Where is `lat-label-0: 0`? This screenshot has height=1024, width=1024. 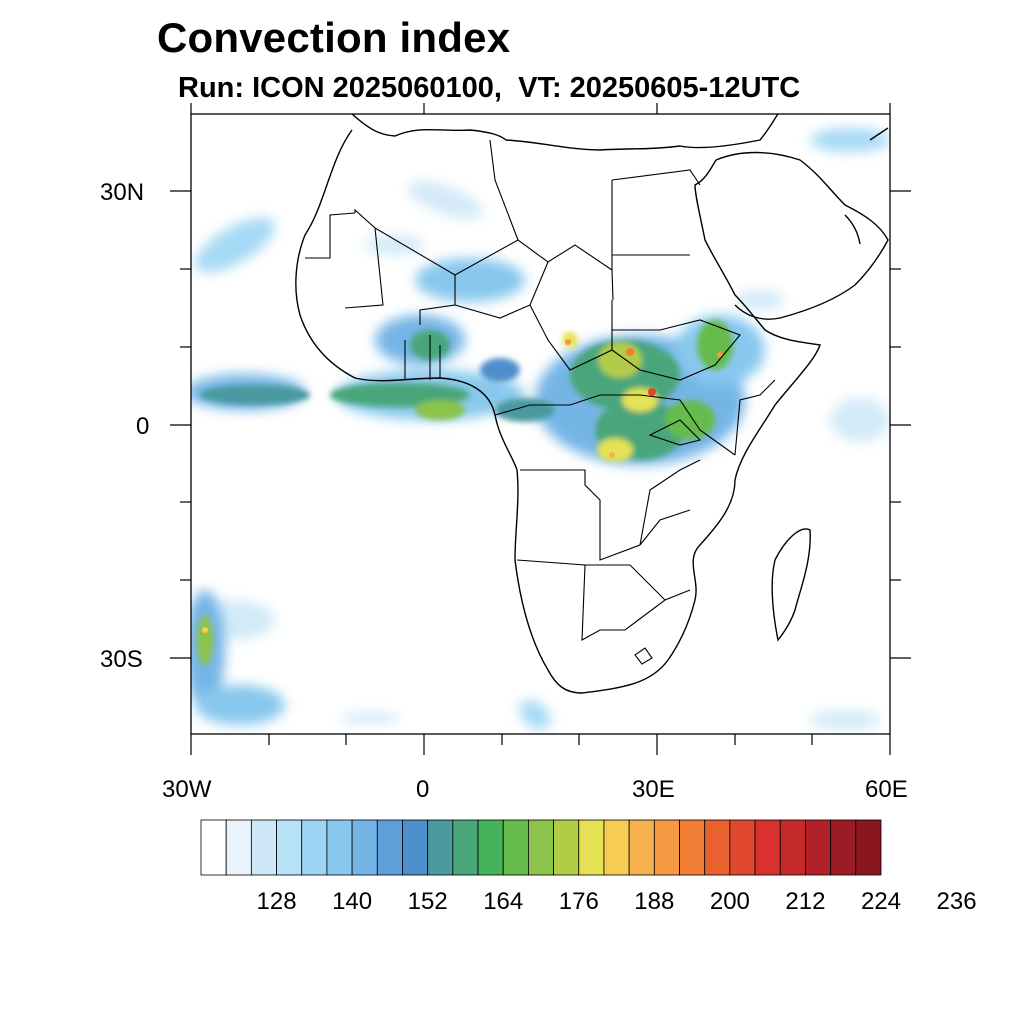 lat-label-0: 0 is located at coordinates (143, 426).